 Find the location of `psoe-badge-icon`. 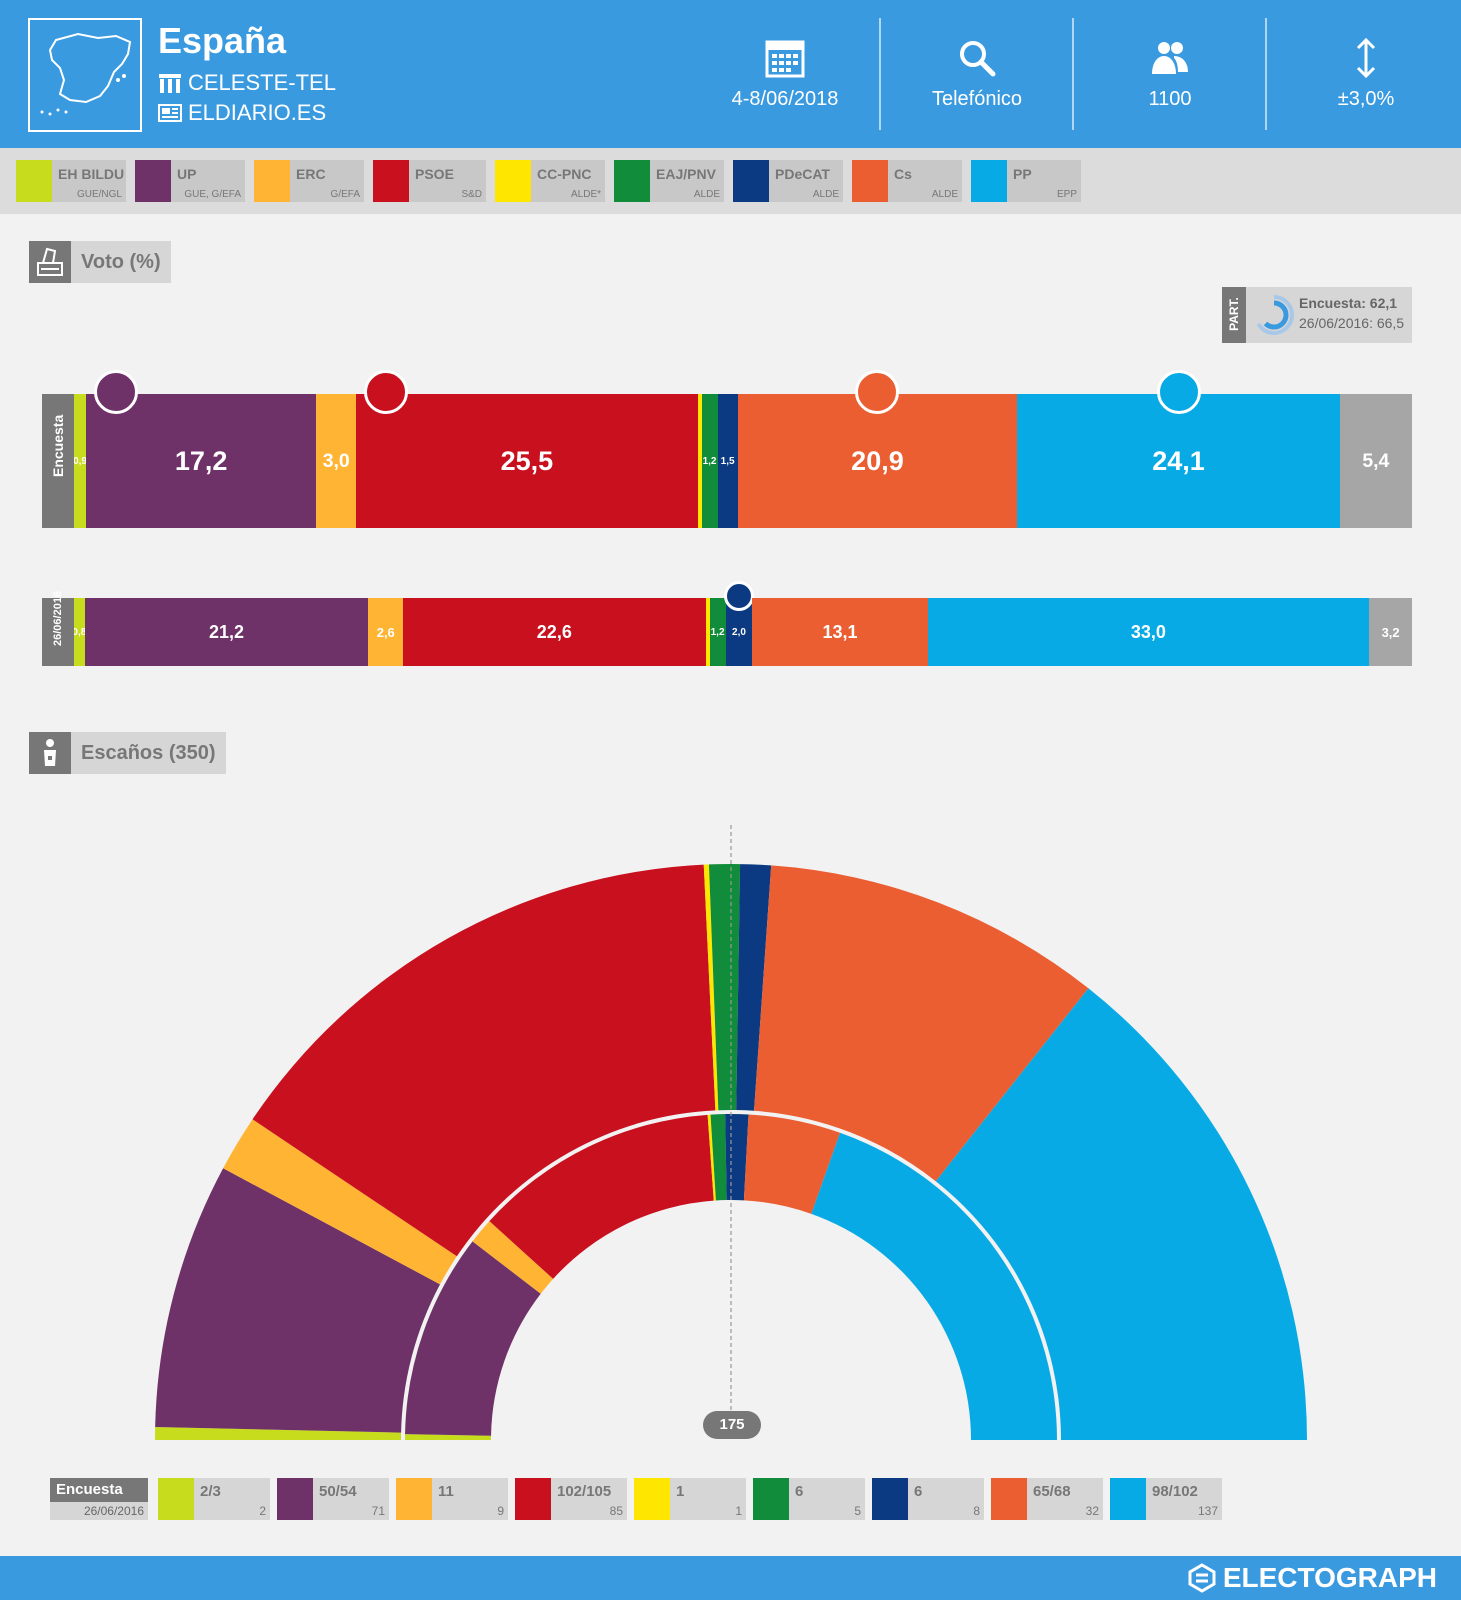

psoe-badge-icon is located at coordinates (386, 392).